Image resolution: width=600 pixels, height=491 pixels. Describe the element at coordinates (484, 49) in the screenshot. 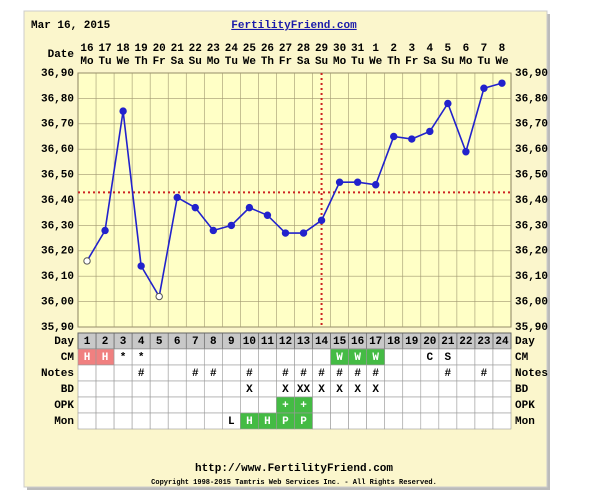

I see `date-label: 7` at that location.